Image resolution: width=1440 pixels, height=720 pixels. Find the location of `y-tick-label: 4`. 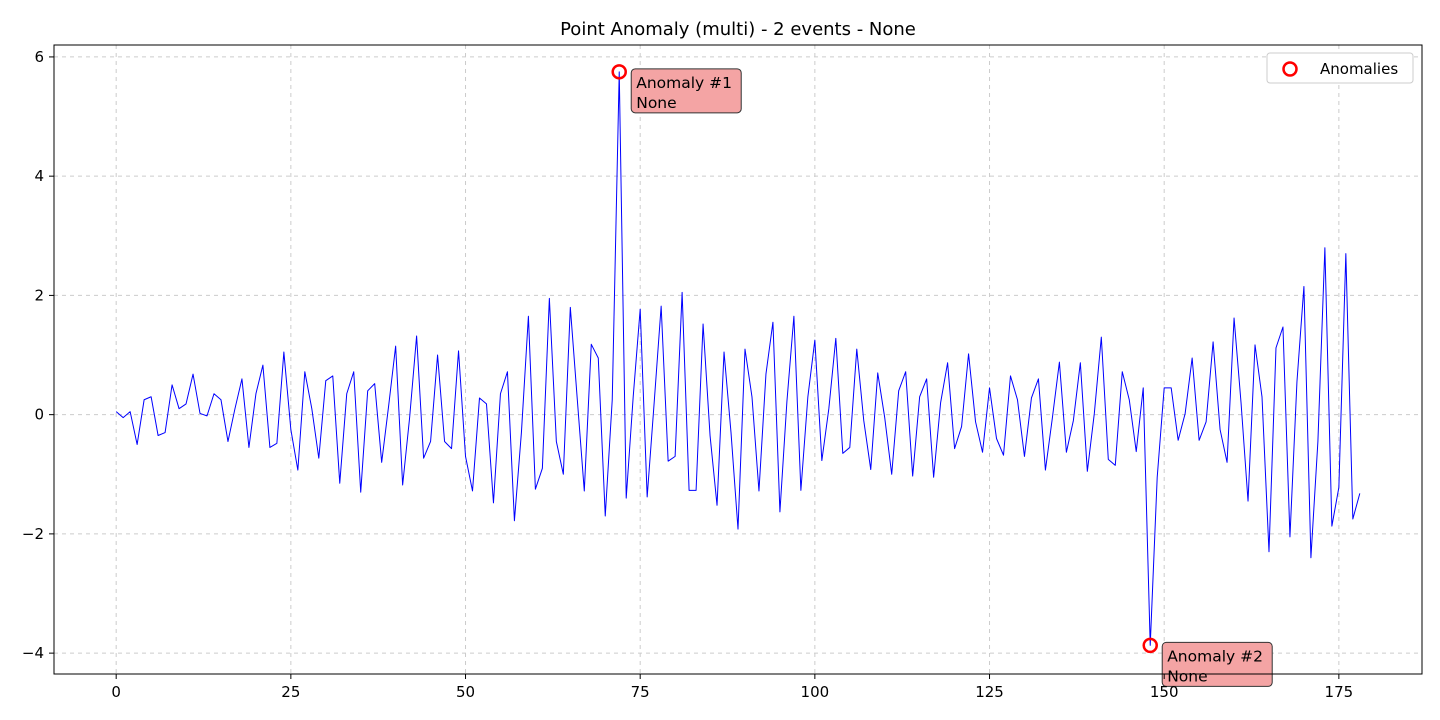

y-tick-label: 4 is located at coordinates (39, 176).